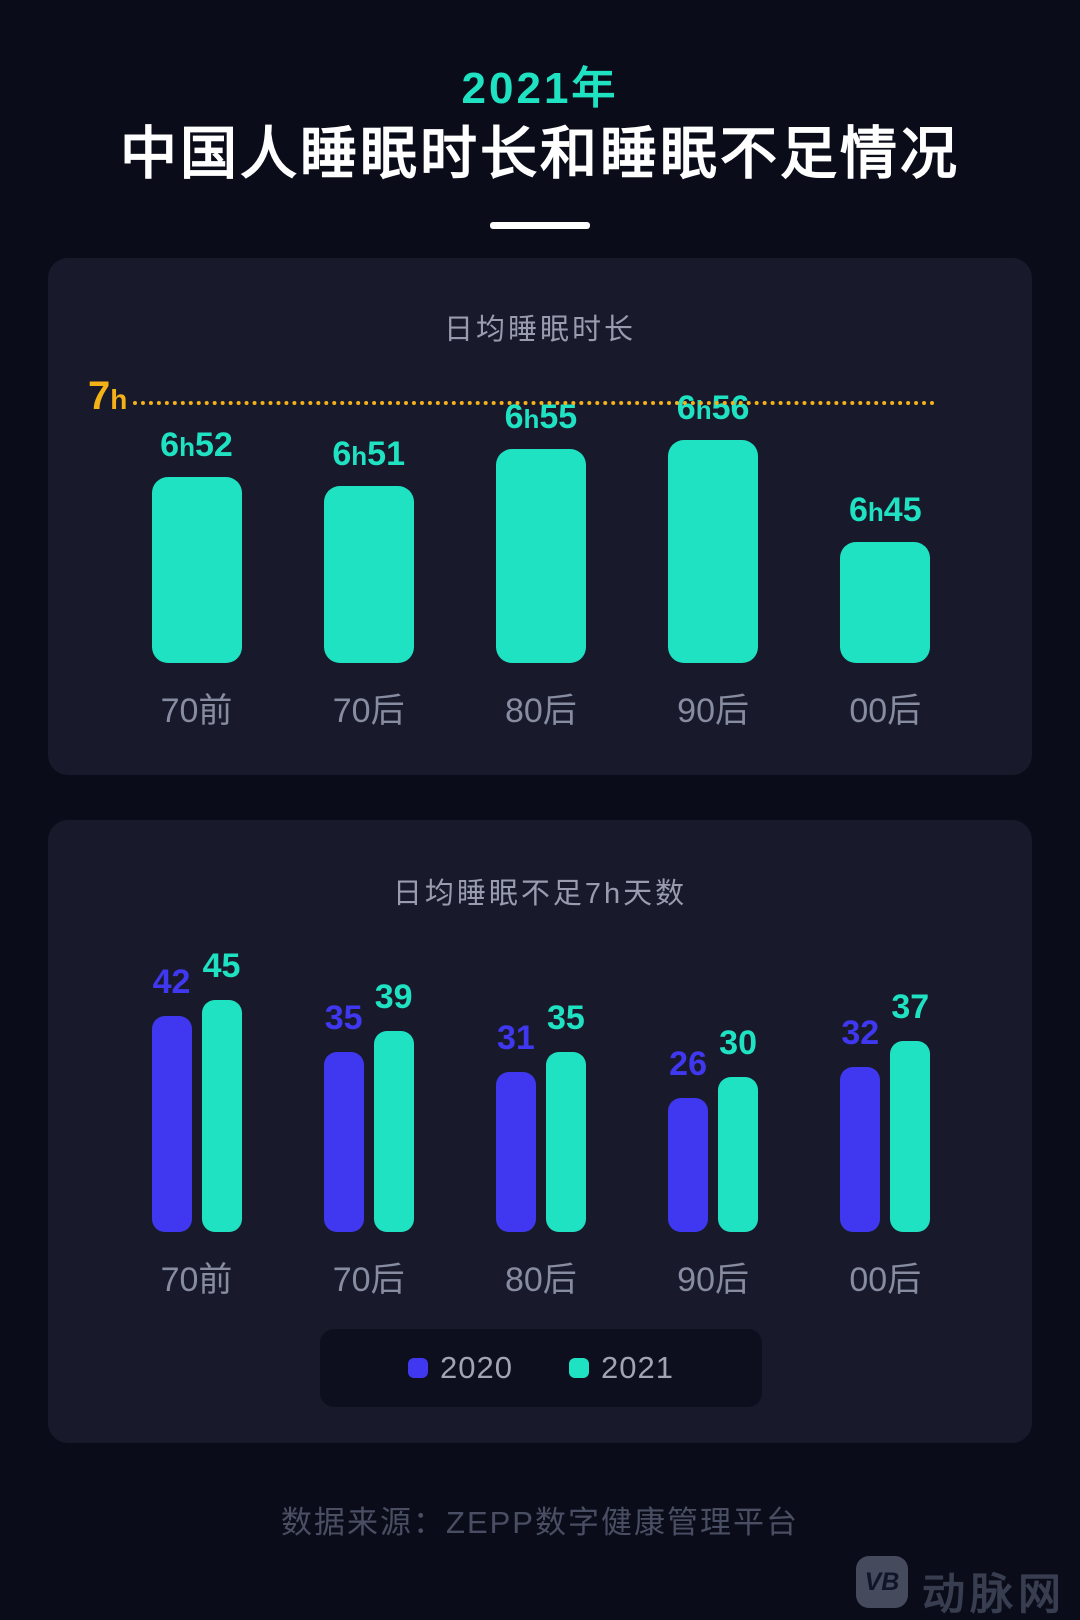 The width and height of the screenshot is (1080, 1620). I want to click on duration-category-label: 00后, so click(885, 711).